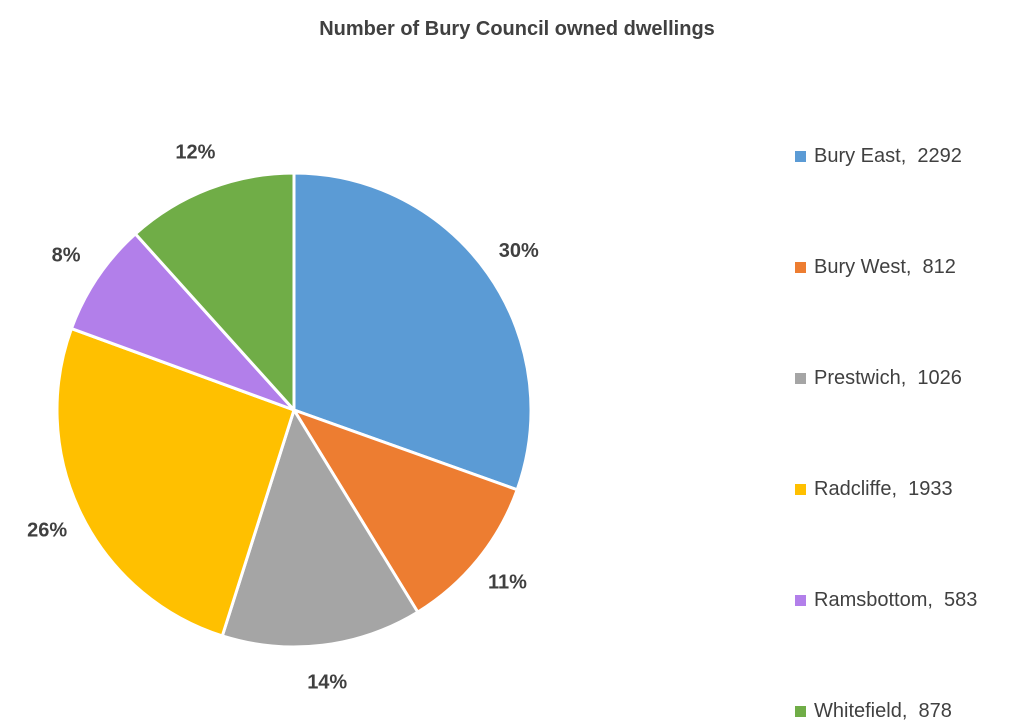 The image size is (1034, 723). I want to click on legend-swatch-prestwich, so click(800, 378).